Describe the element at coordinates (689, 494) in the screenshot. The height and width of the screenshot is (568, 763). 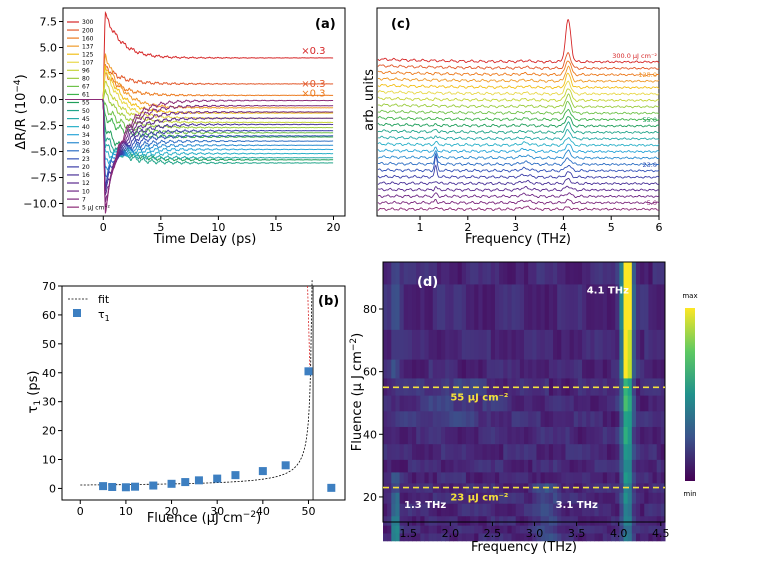
I see `colorbar-min-label: min` at that location.